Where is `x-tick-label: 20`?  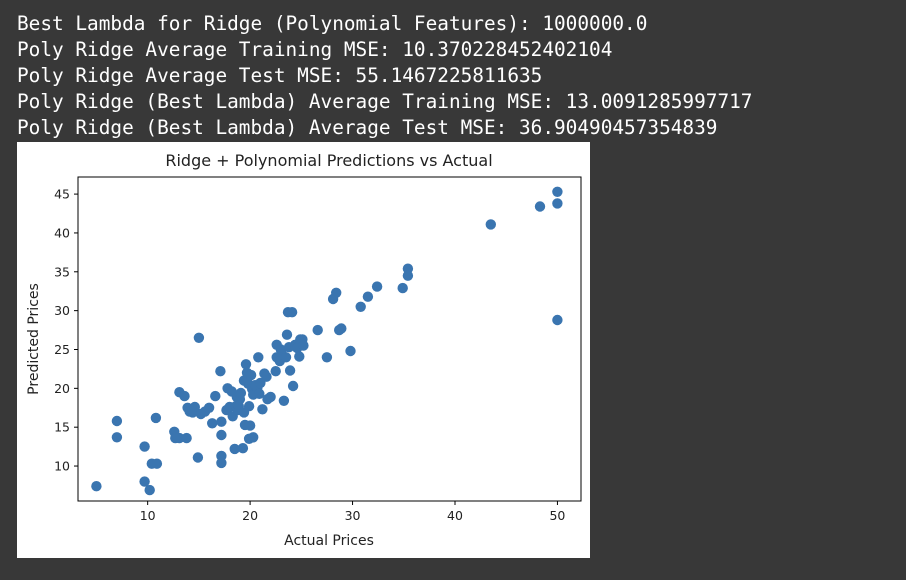
x-tick-label: 20 is located at coordinates (250, 515).